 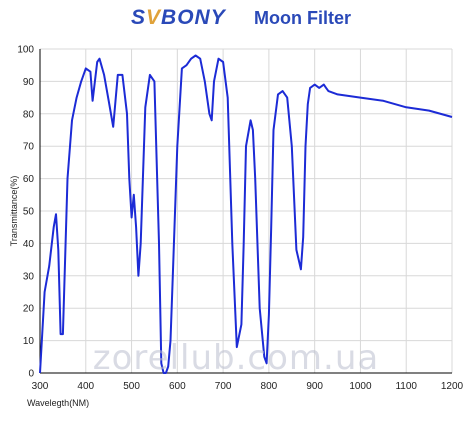 What do you see at coordinates (29, 341) in the screenshot?
I see `y-tick-label: 10` at bounding box center [29, 341].